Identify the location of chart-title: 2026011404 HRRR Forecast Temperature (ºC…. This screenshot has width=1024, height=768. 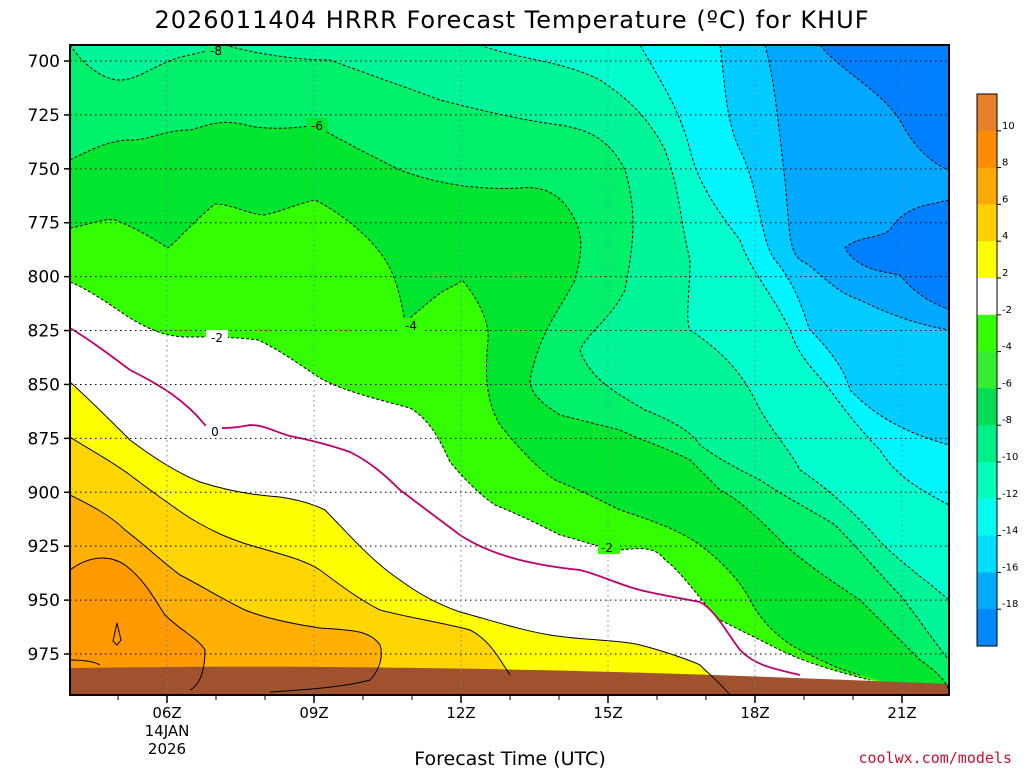
(511, 20).